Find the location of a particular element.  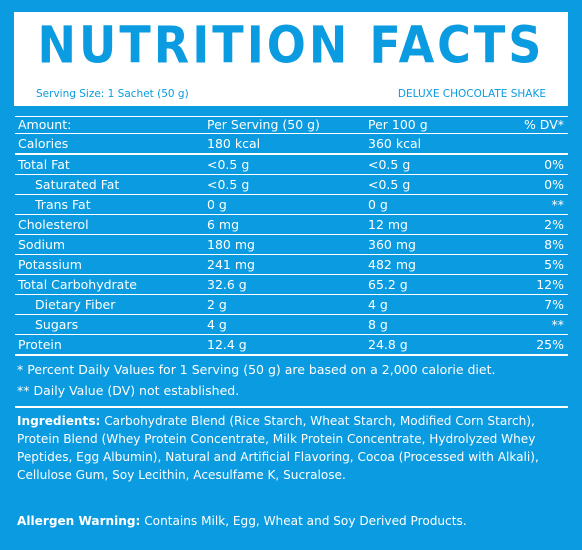

table-row: Potassium 241 mg 482 mg 5% is located at coordinates (291, 265).